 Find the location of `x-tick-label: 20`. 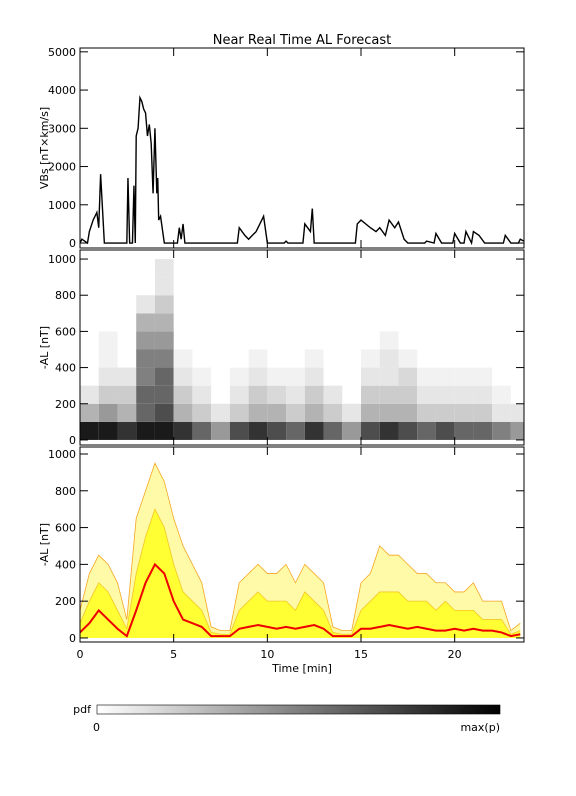

x-tick-label: 20 is located at coordinates (455, 654).